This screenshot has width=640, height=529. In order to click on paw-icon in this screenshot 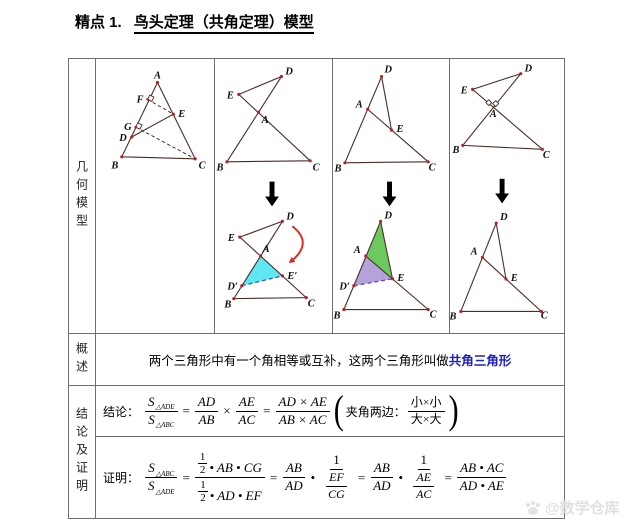, I will do `click(533, 507)`.